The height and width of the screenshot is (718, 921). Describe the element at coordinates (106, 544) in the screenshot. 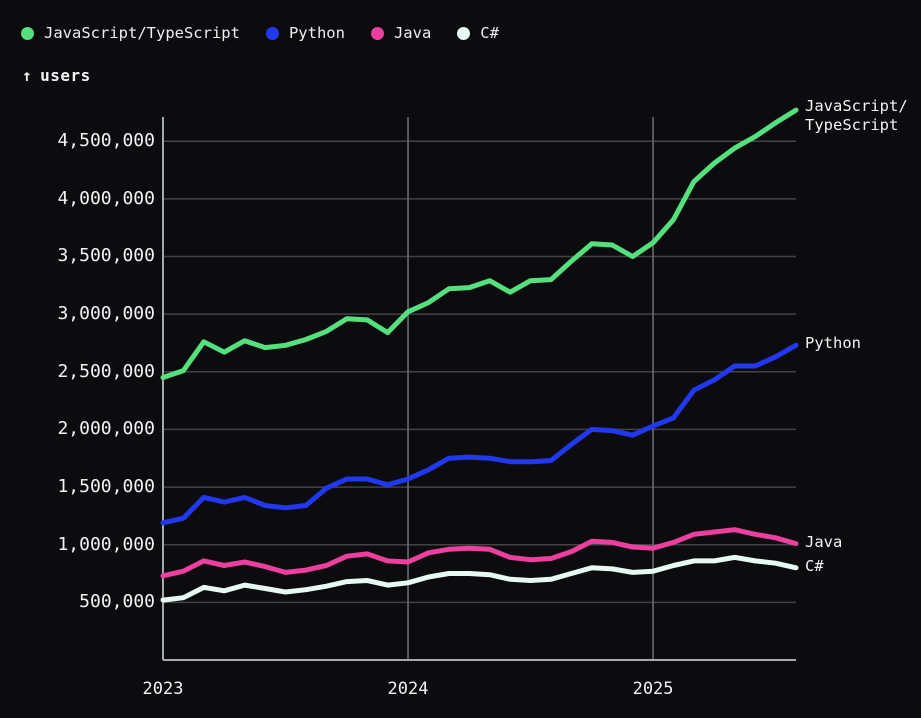

I see `y-tick-label: 1,000,000` at that location.